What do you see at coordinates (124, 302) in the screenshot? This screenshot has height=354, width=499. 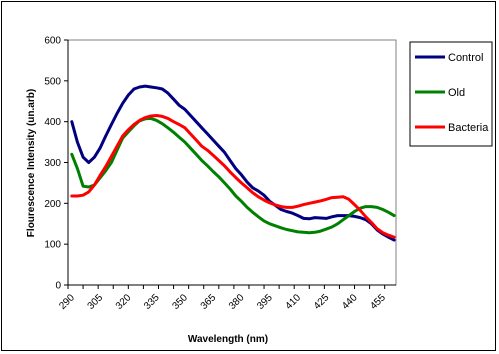 I see `x-tick-label: 320` at bounding box center [124, 302].